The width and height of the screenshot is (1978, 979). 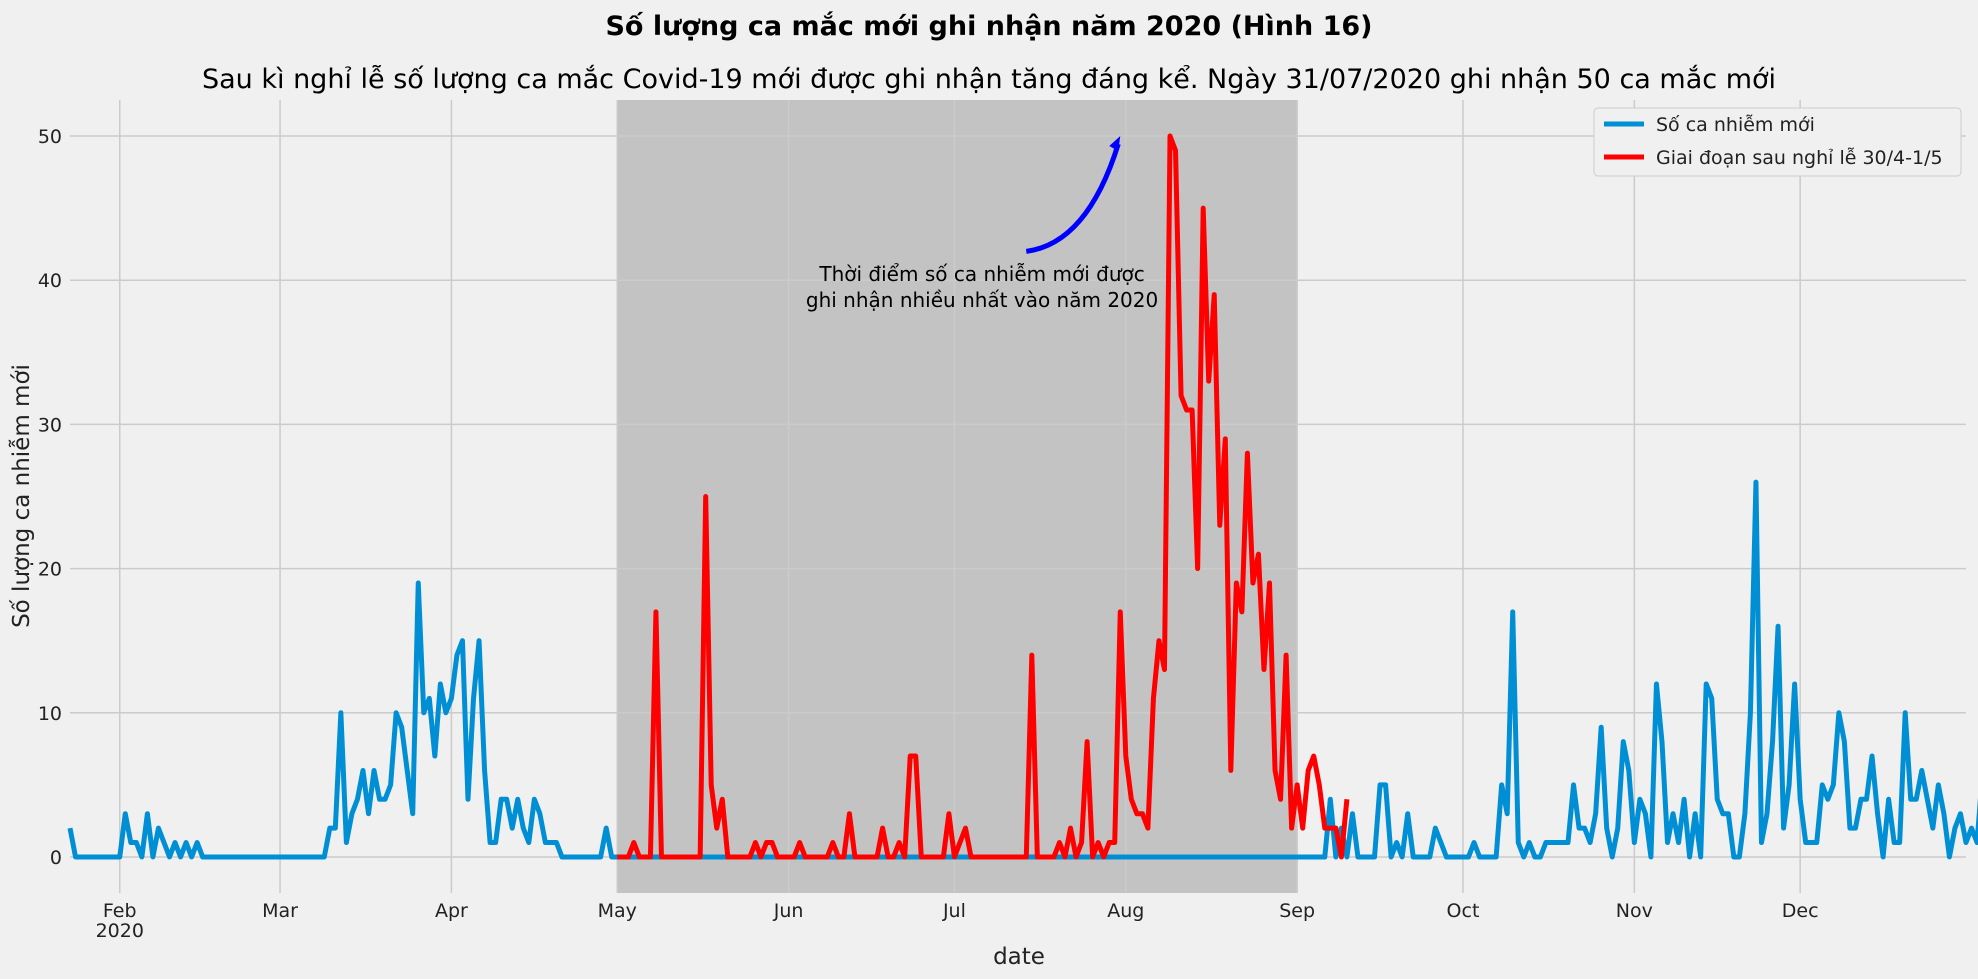 What do you see at coordinates (50, 137) in the screenshot?
I see `y-tick-label: 50` at bounding box center [50, 137].